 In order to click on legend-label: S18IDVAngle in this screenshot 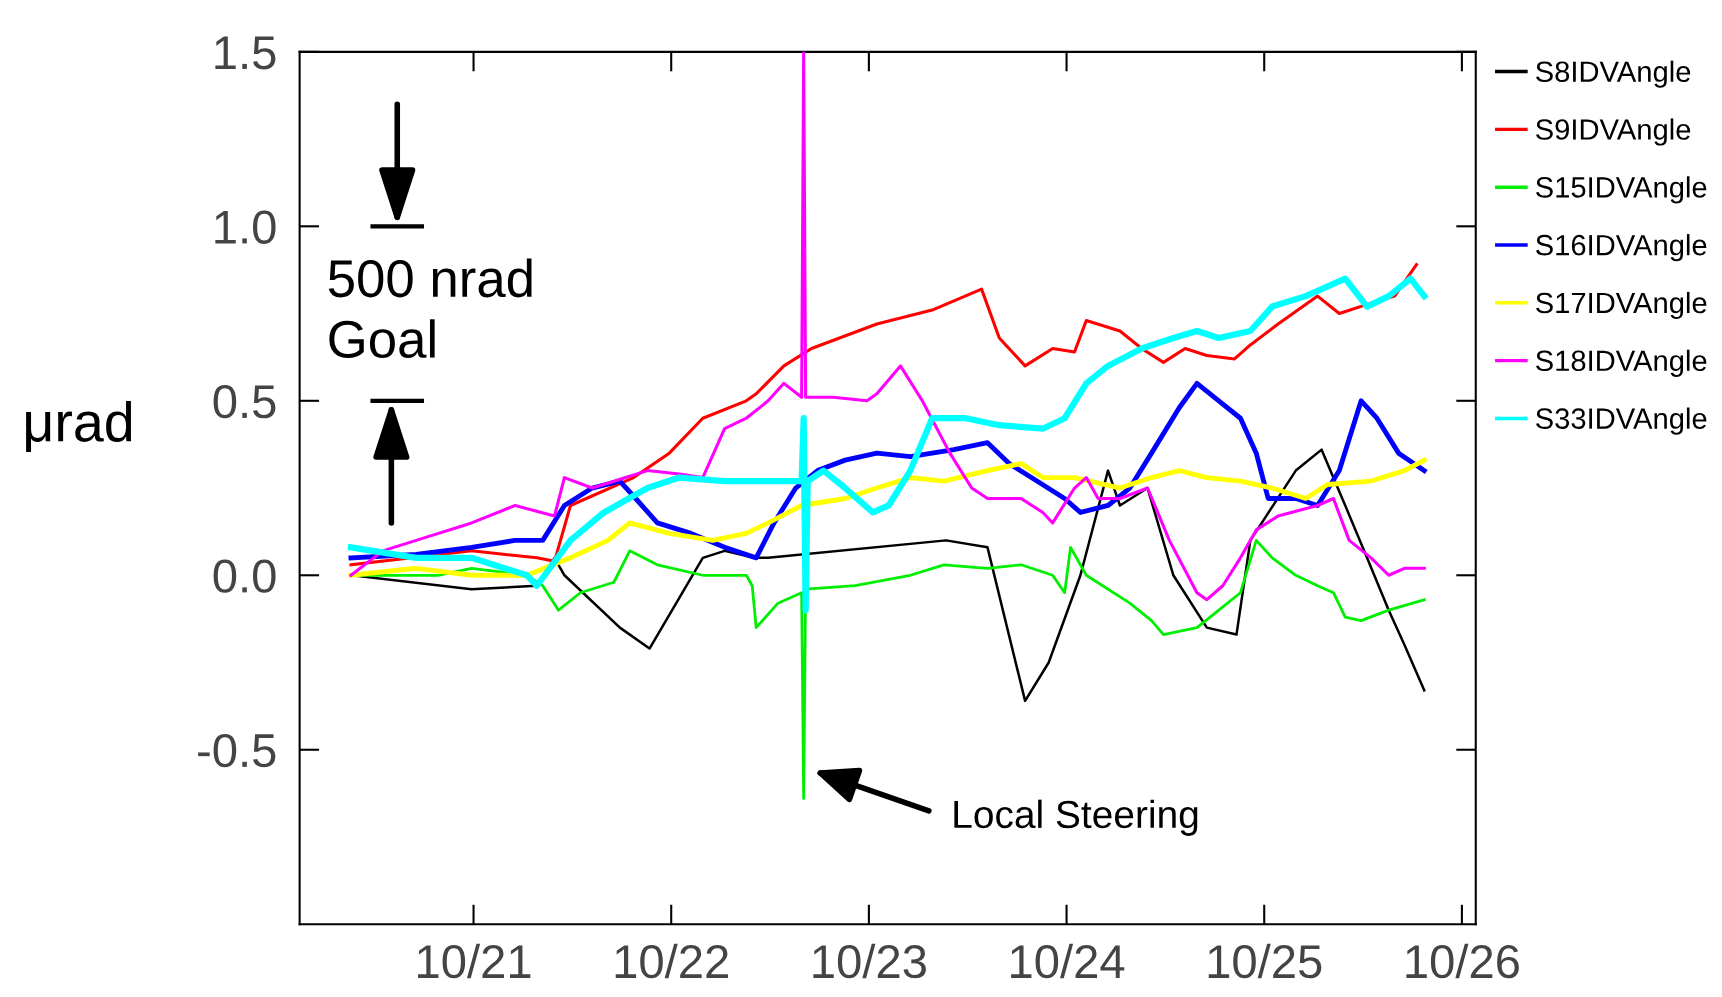, I will do `click(1621, 363)`.